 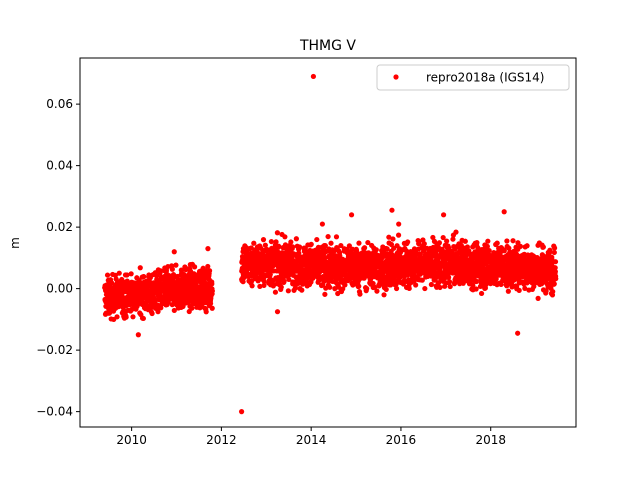 What do you see at coordinates (54, 412) in the screenshot?
I see `y-tick-label: −0.04` at bounding box center [54, 412].